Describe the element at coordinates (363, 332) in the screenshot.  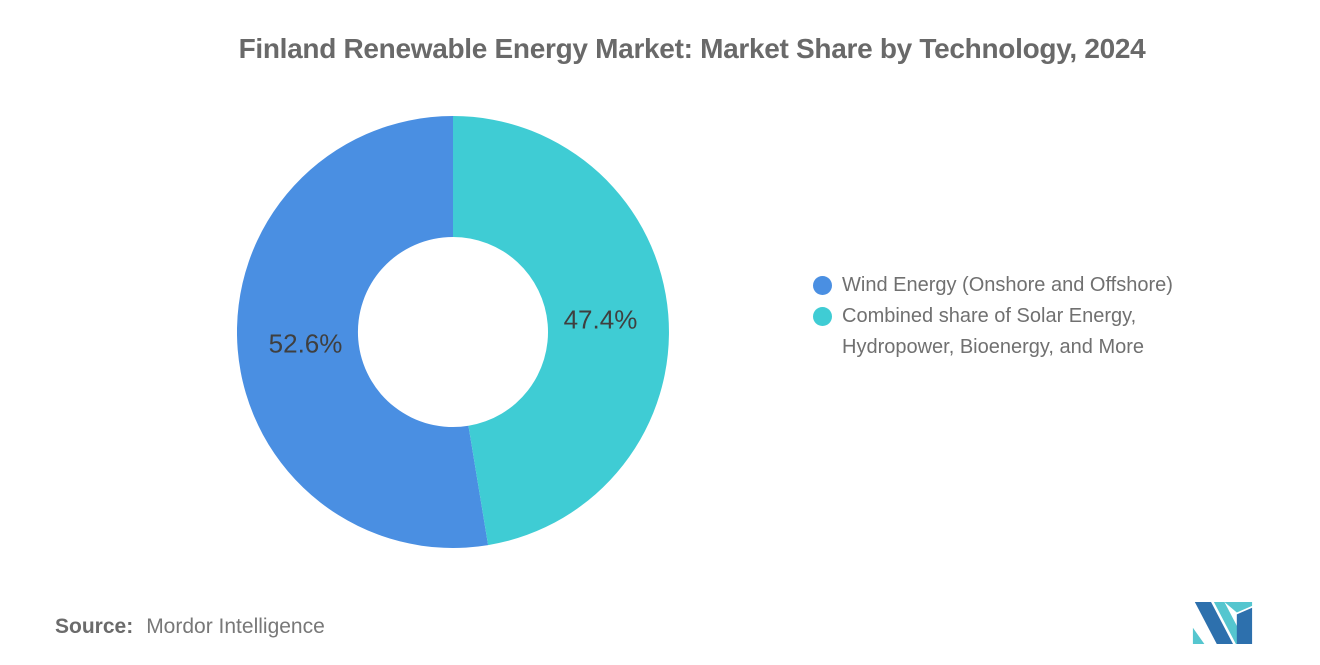
I see `pie-slice-wind` at that location.